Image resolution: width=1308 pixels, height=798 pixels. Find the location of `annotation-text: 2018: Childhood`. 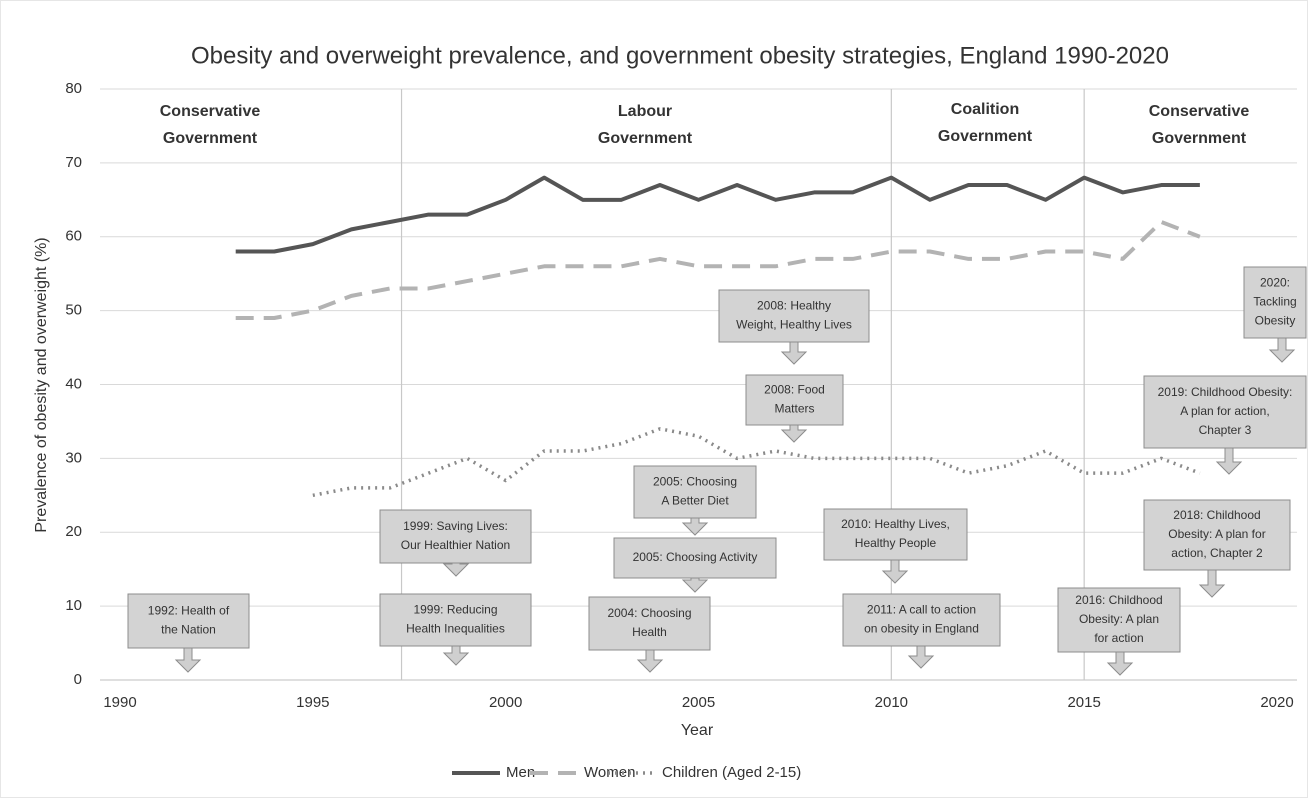

annotation-text: 2018: Childhood is located at coordinates (1216, 515).